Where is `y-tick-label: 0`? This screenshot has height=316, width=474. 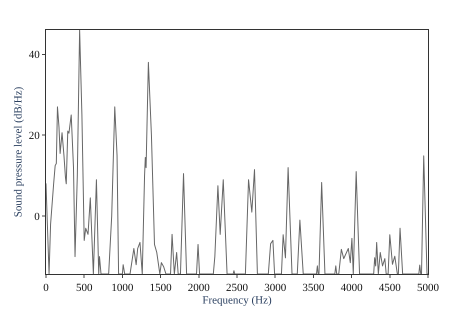
y-tick-label: 0 is located at coordinates (37, 216).